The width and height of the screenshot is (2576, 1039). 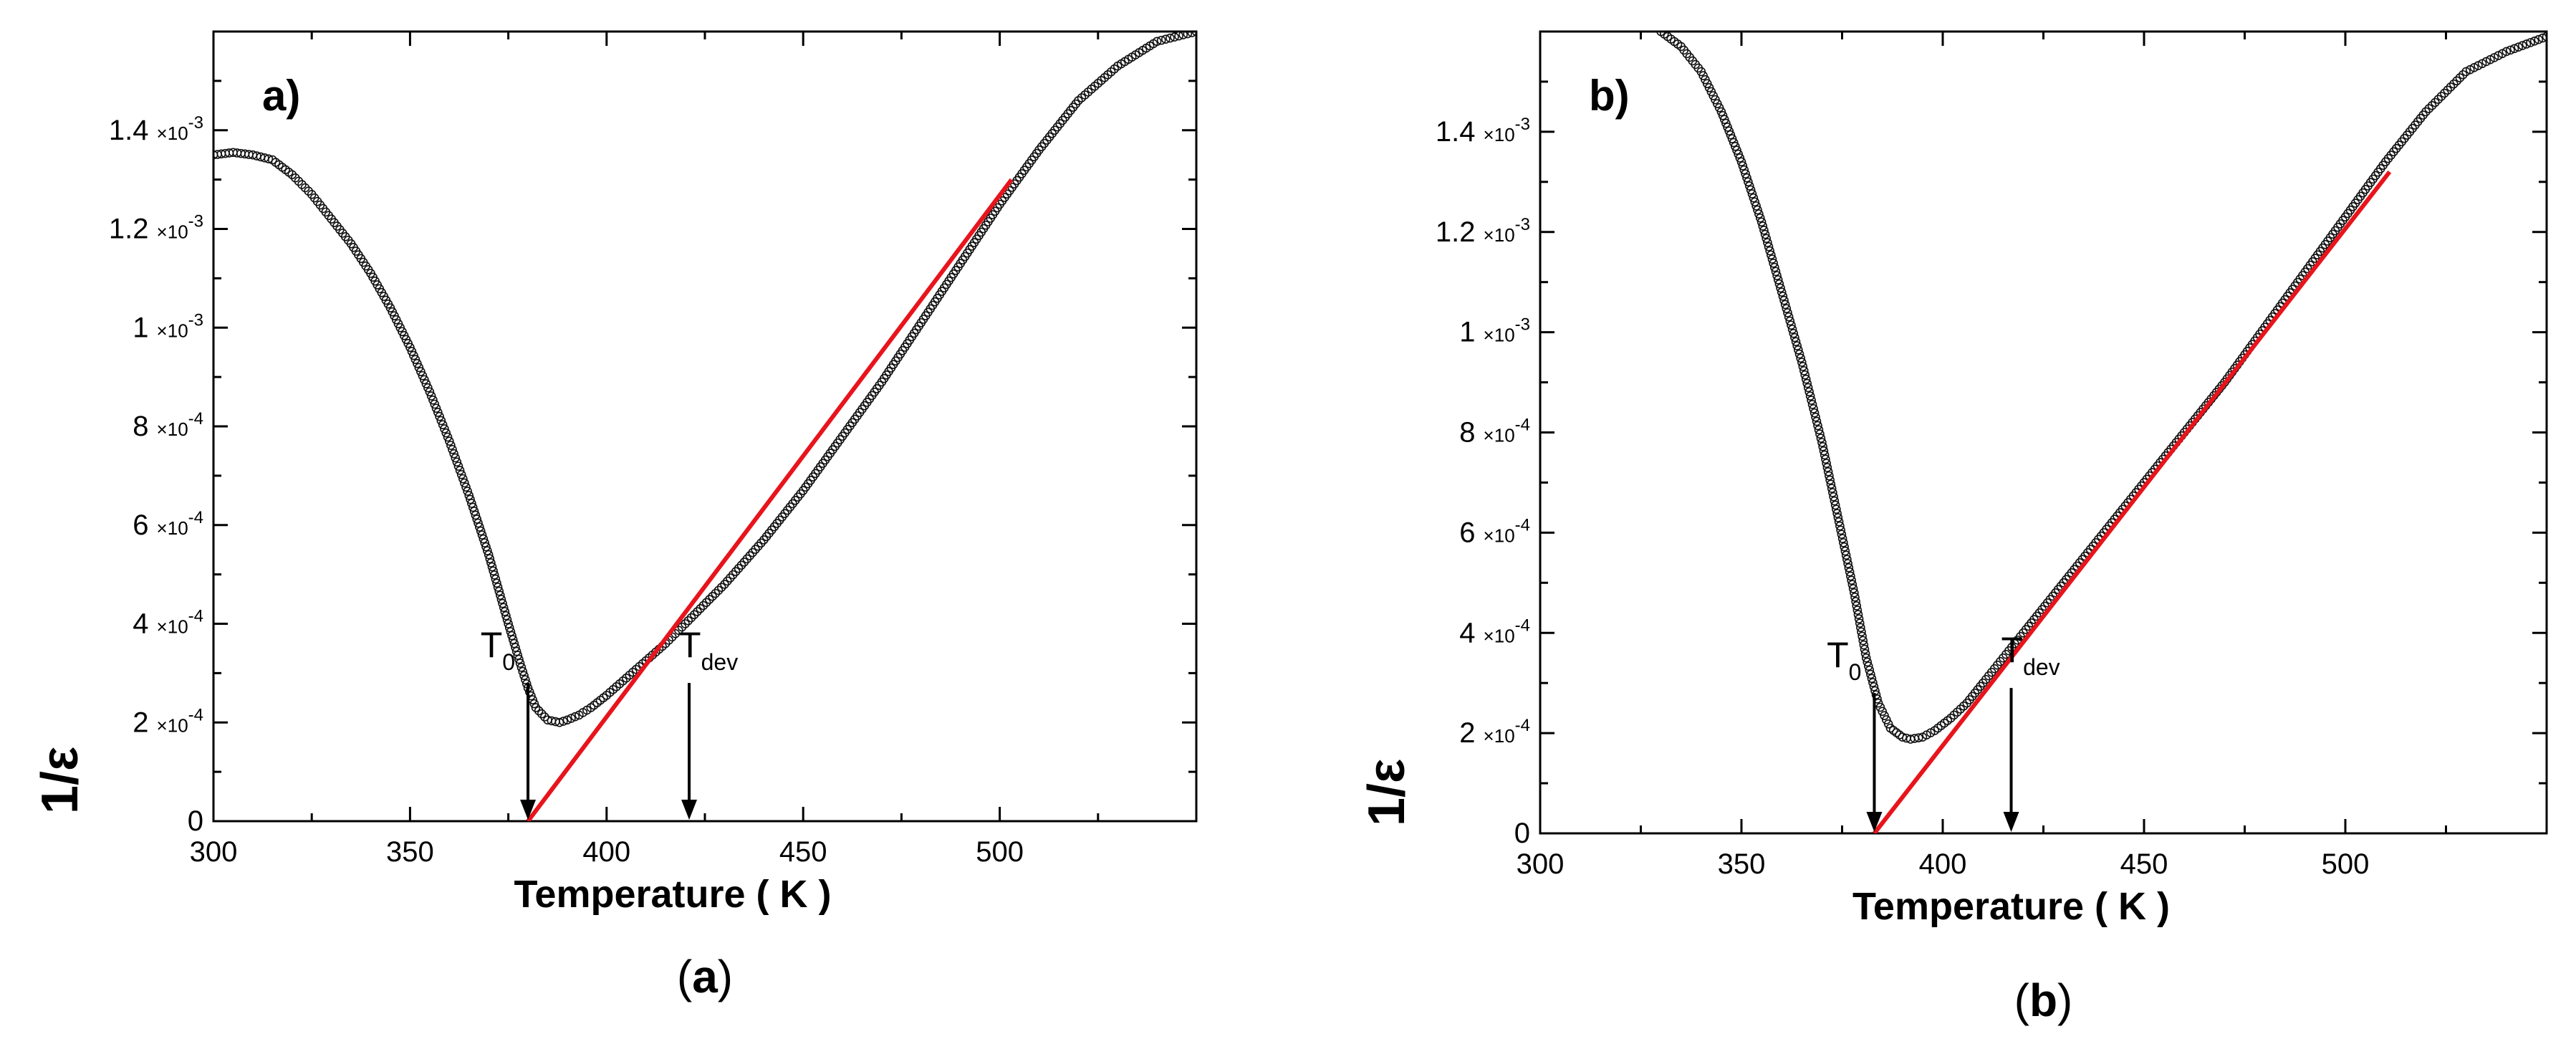 I want to click on y-tick-label: 1.4 ×10⁻³, so click(x=156, y=129).